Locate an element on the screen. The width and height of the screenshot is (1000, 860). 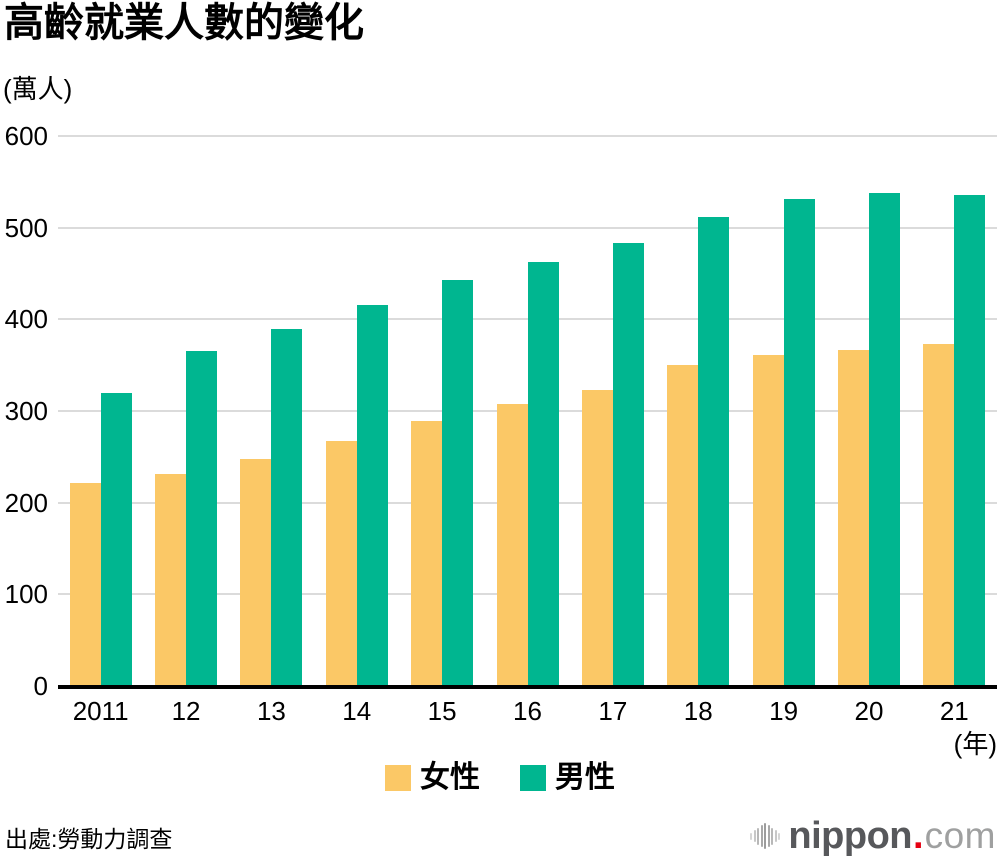
nippon-logo: nippon. com is located at coordinates (873, 836).